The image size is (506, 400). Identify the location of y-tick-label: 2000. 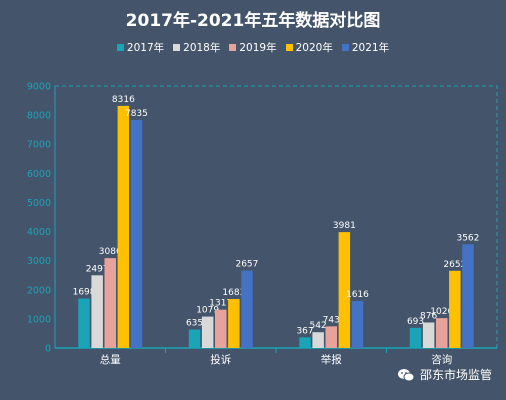
(39, 290).